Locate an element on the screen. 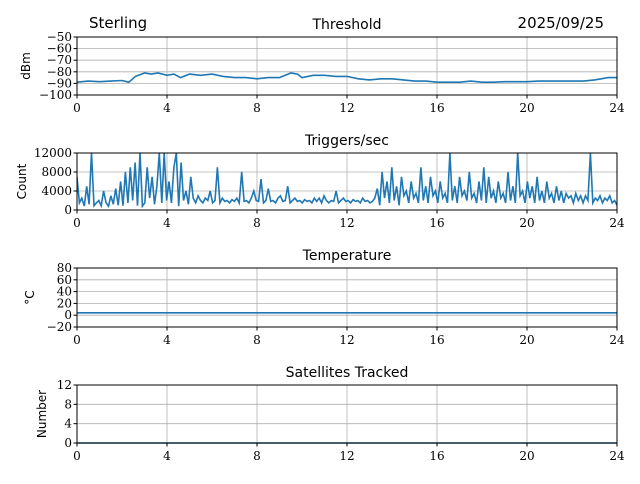 The width and height of the screenshot is (640, 484). y-tick-label: −60 is located at coordinates (59, 49).